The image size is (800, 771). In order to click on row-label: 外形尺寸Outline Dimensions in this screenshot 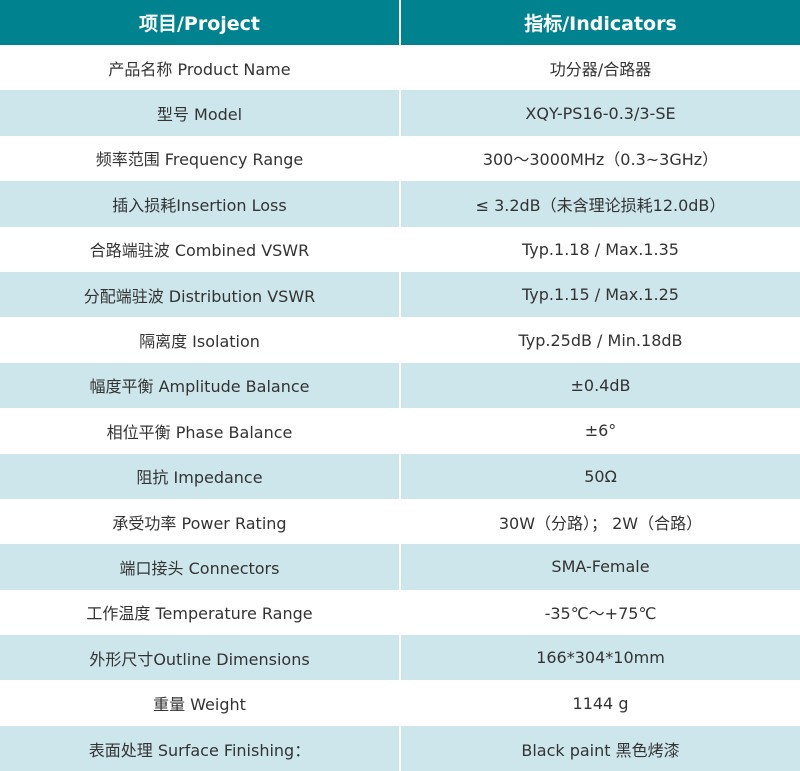, I will do `click(200, 658)`.